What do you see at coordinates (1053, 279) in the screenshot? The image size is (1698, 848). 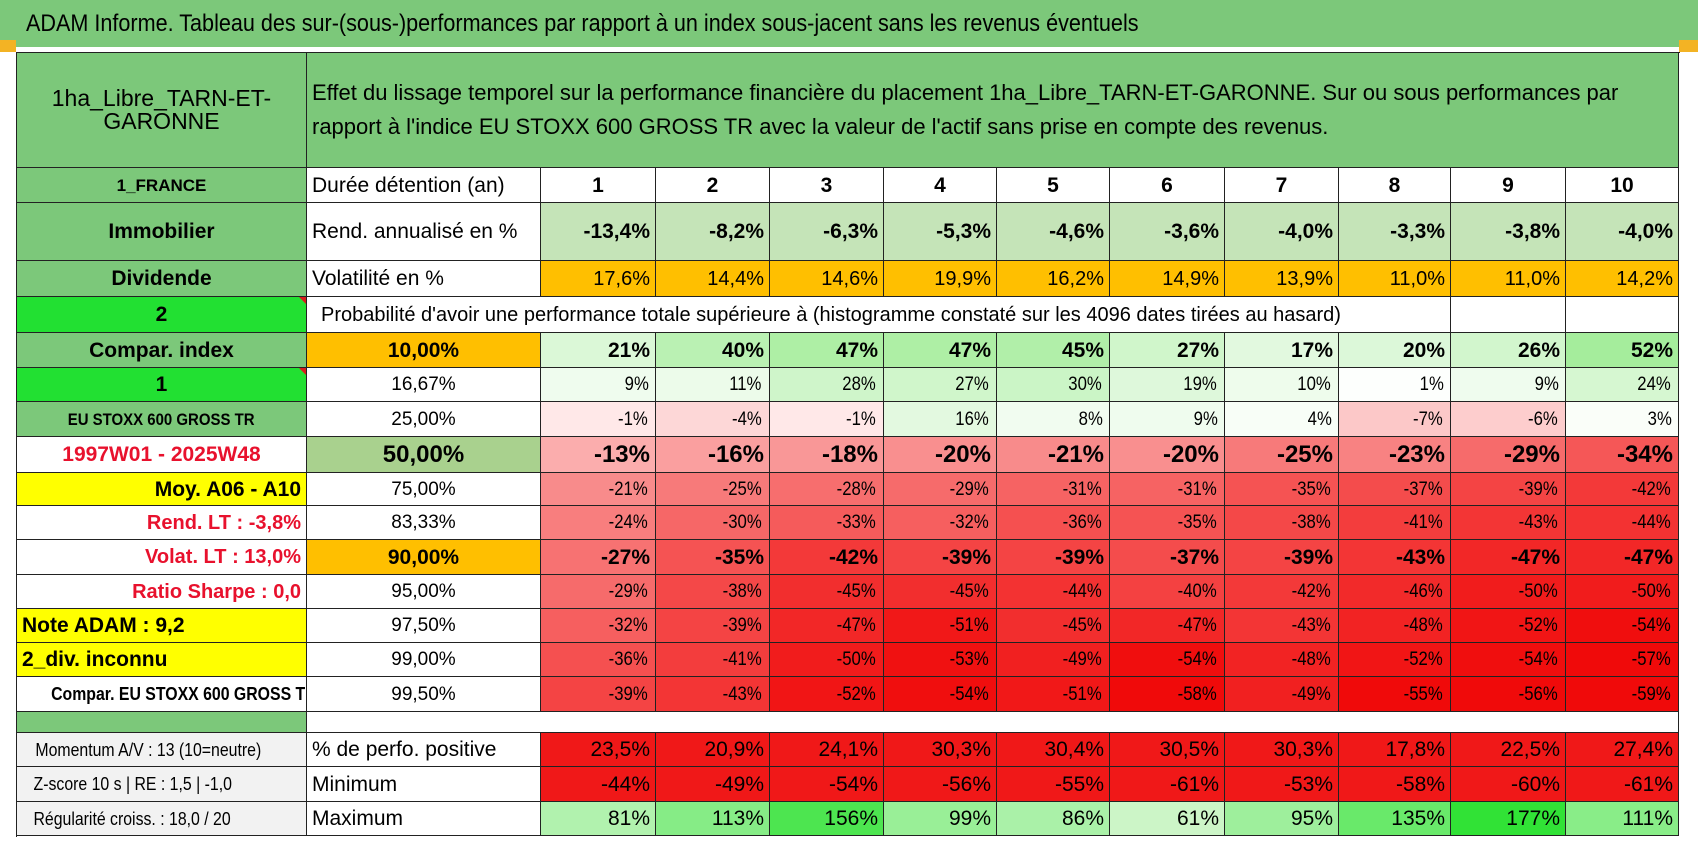 I see `vol-value: 16,2%` at bounding box center [1053, 279].